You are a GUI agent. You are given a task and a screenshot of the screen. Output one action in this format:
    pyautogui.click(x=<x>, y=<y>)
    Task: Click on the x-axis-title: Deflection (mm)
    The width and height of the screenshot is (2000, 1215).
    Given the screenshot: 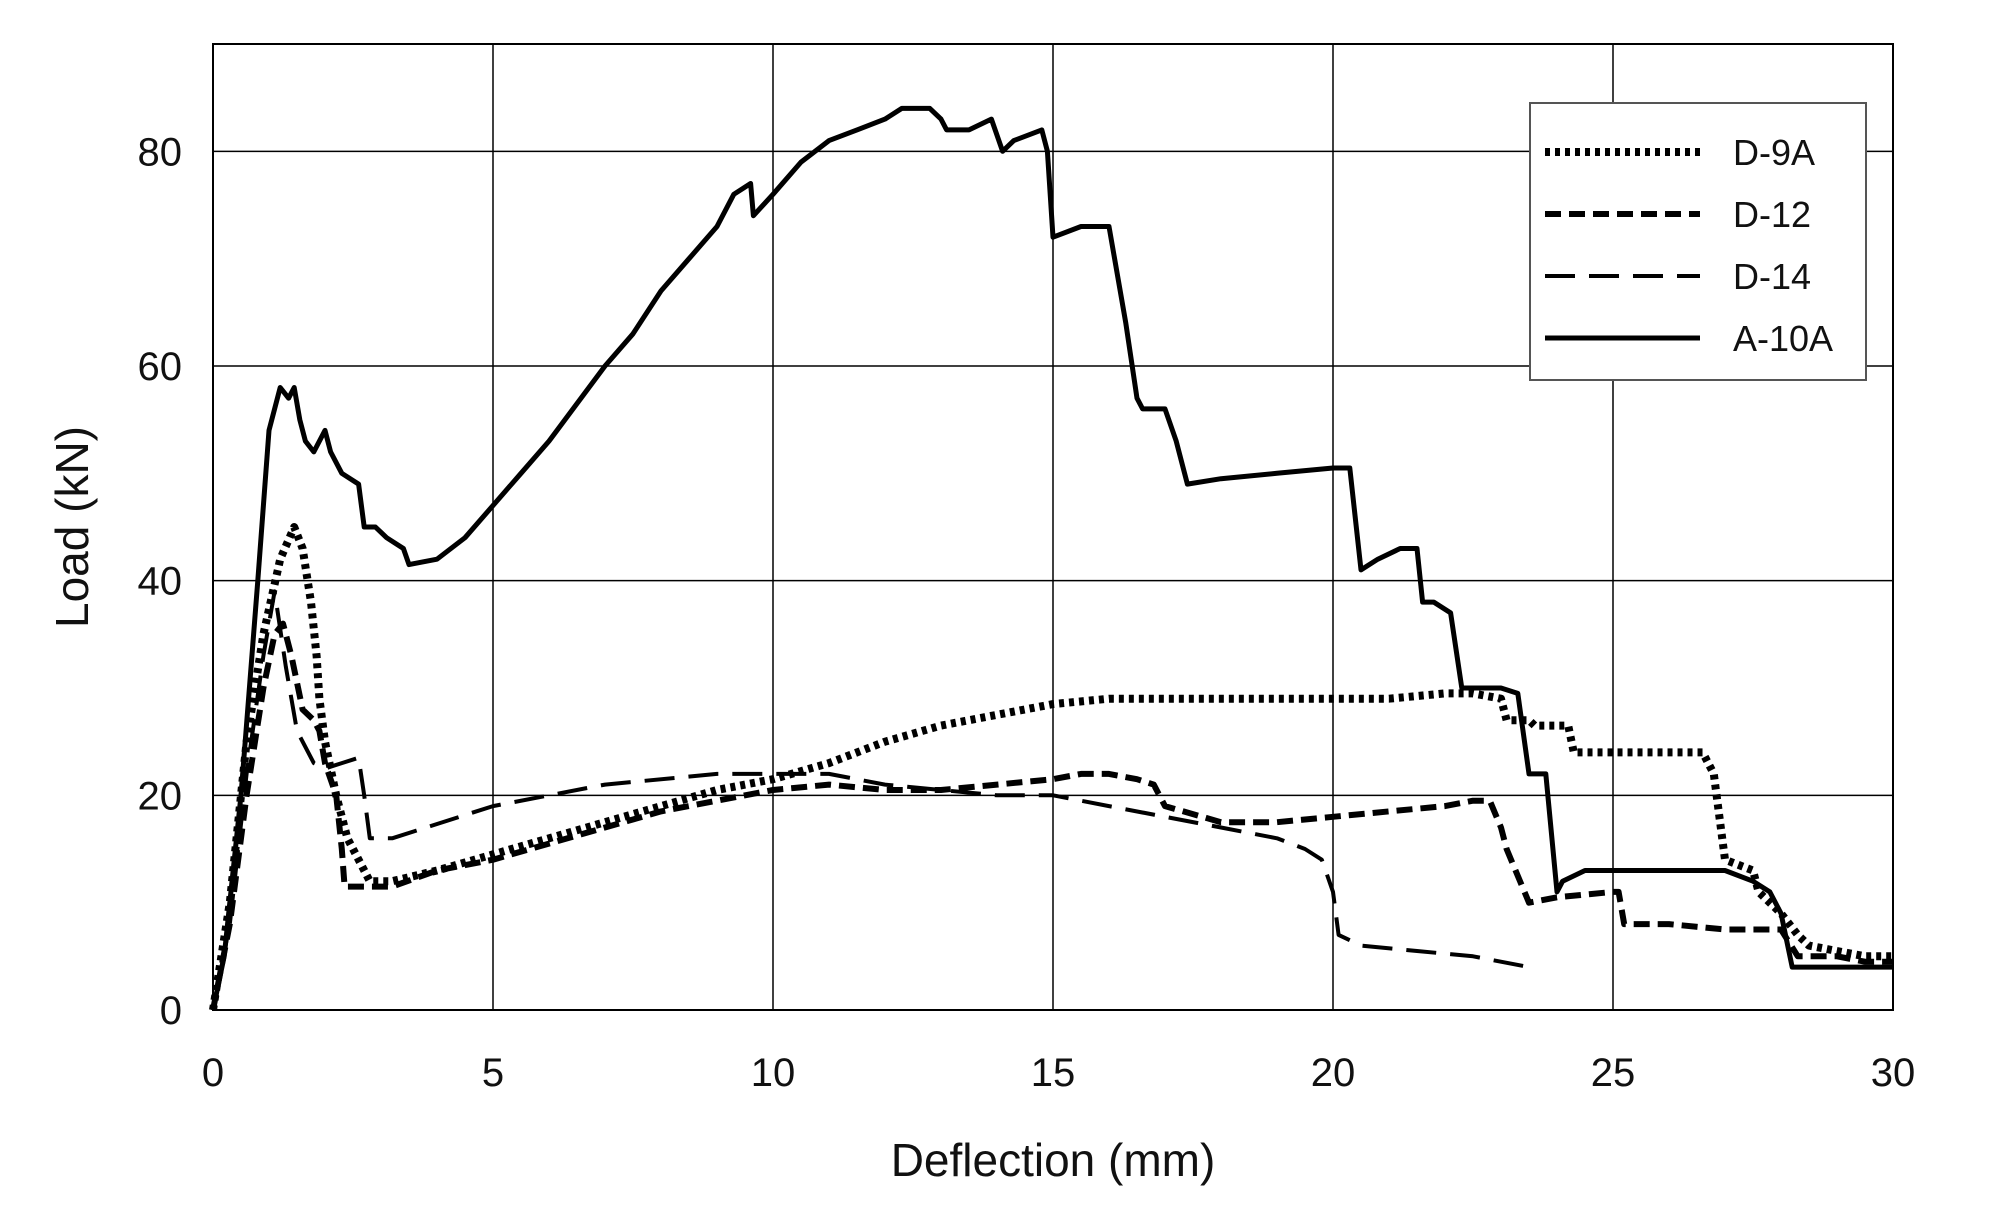 What is the action you would take?
    pyautogui.click(x=1053, y=1160)
    